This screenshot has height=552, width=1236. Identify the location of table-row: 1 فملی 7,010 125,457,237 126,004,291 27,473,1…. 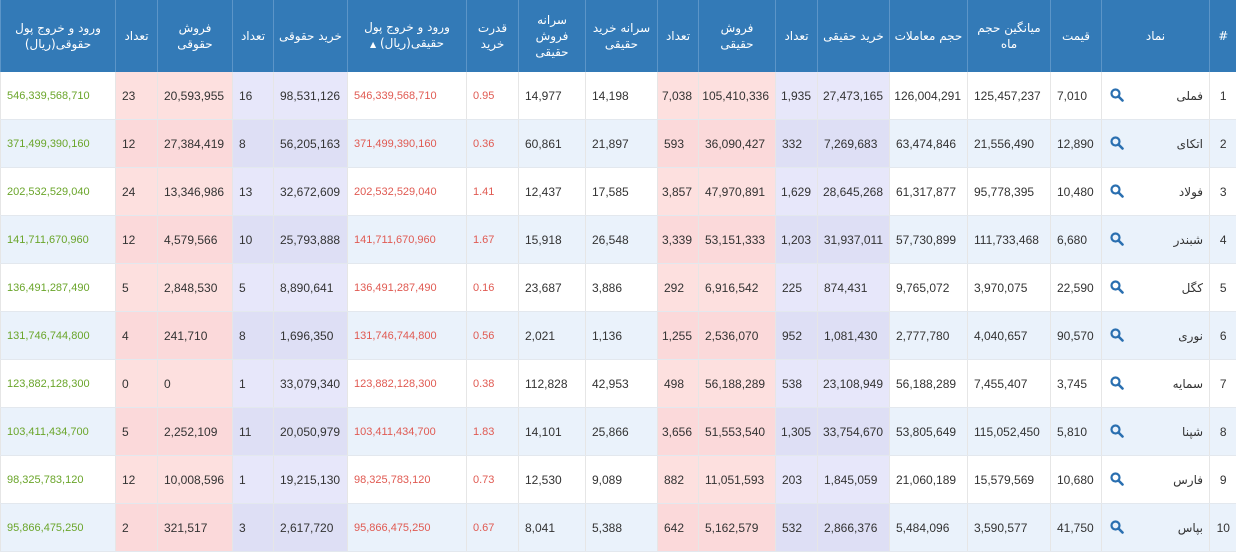
(618, 96).